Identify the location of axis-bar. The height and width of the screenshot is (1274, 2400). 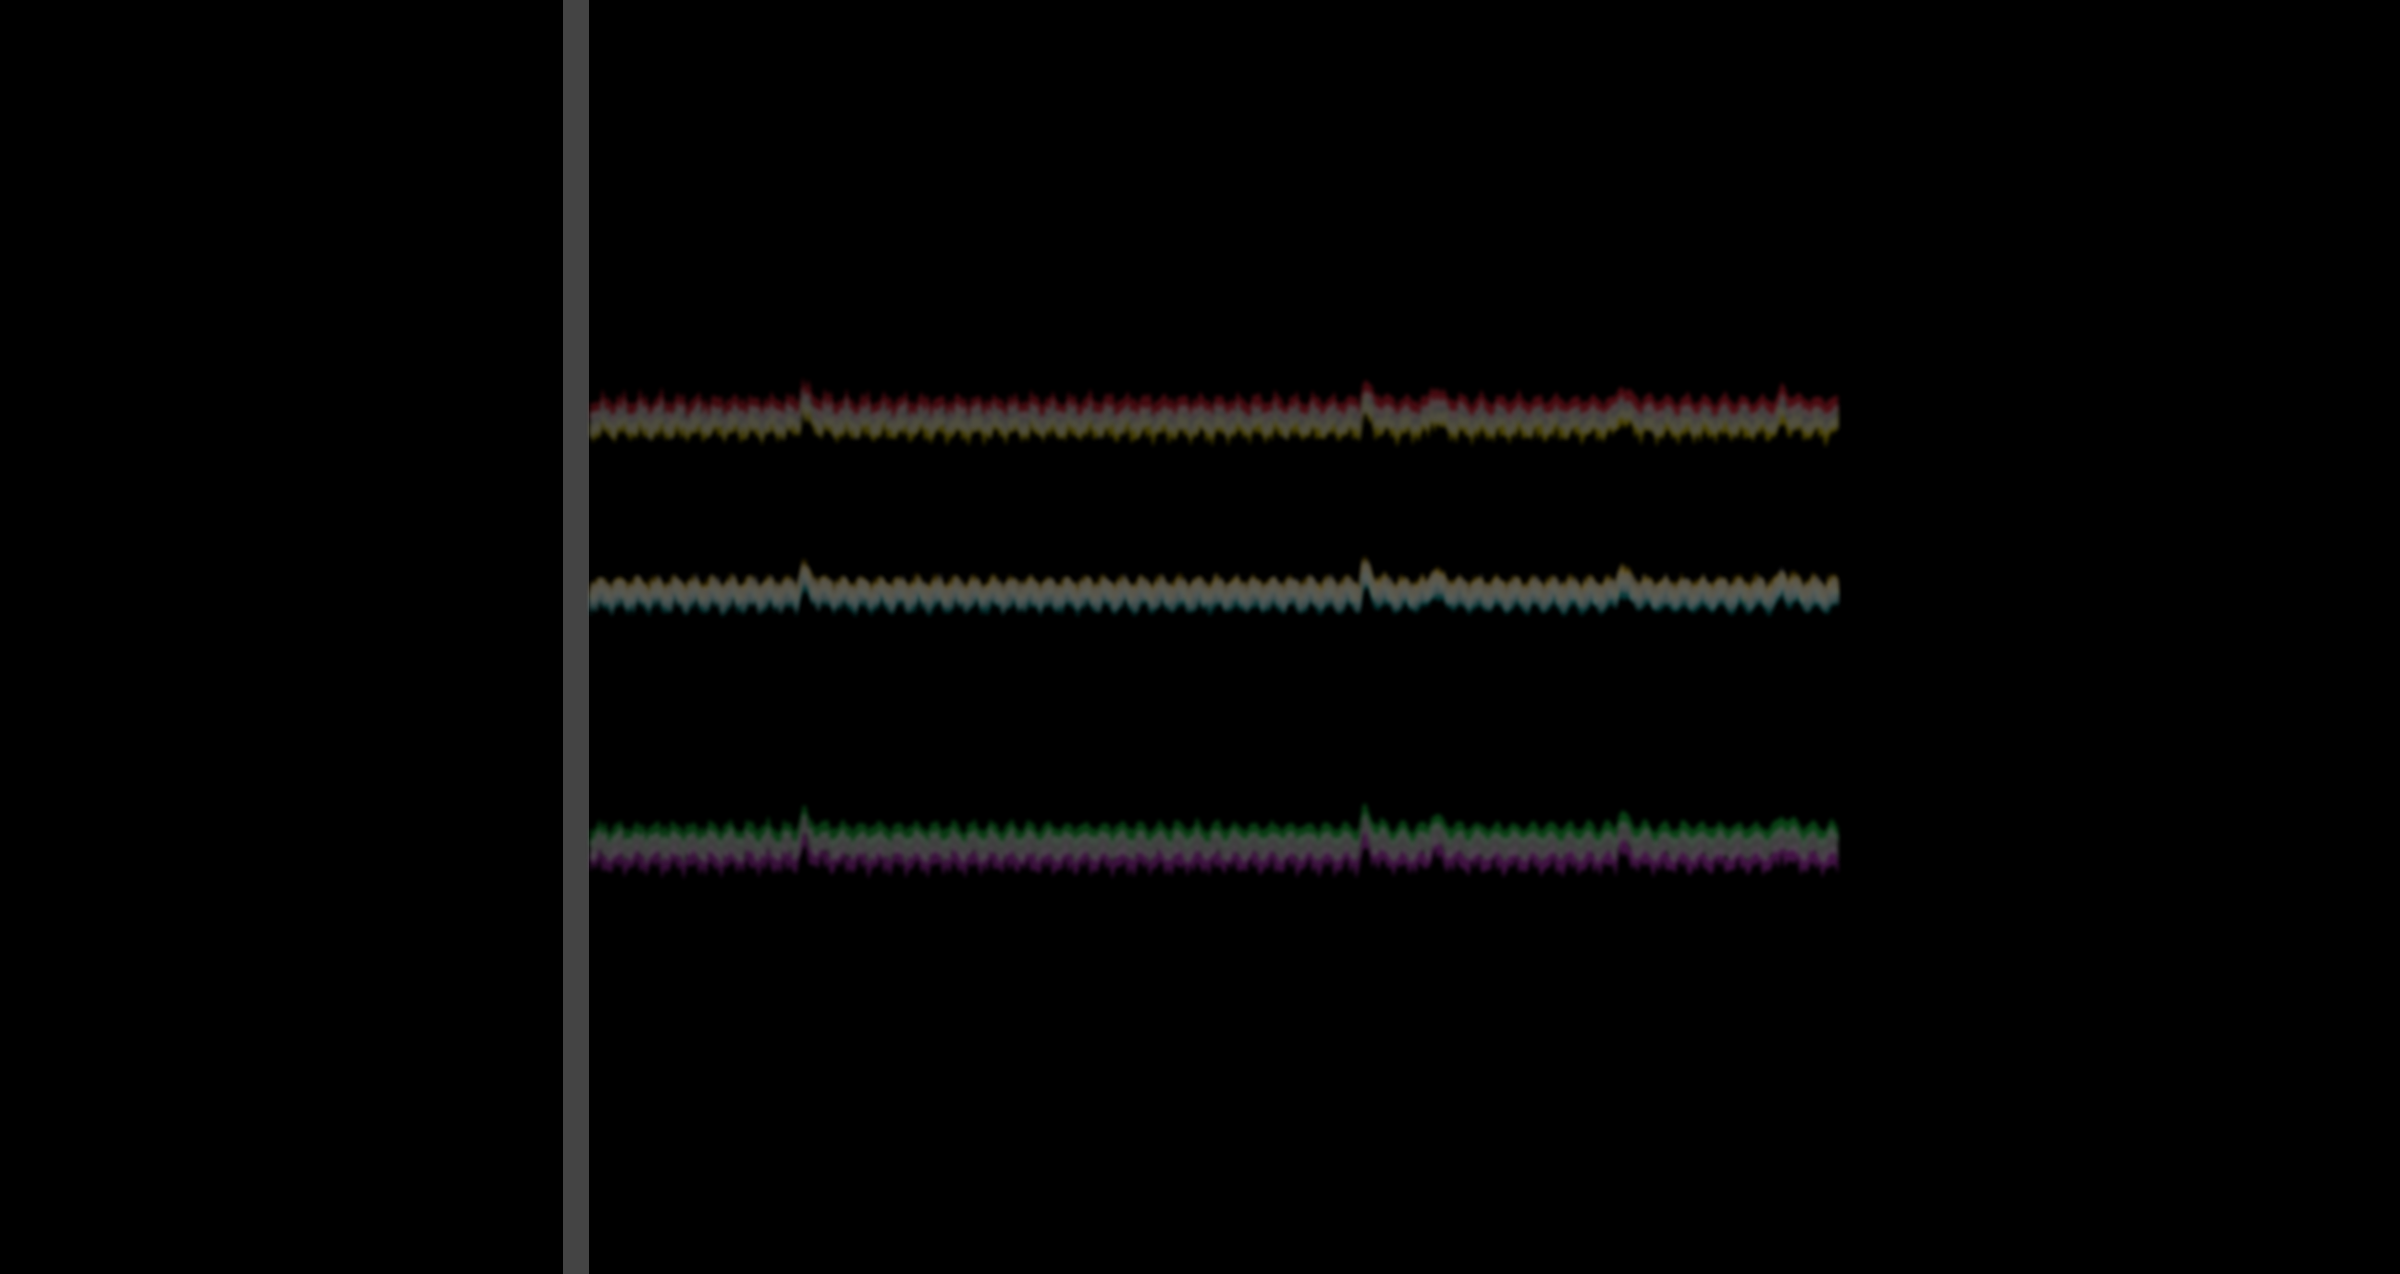
(576, 637).